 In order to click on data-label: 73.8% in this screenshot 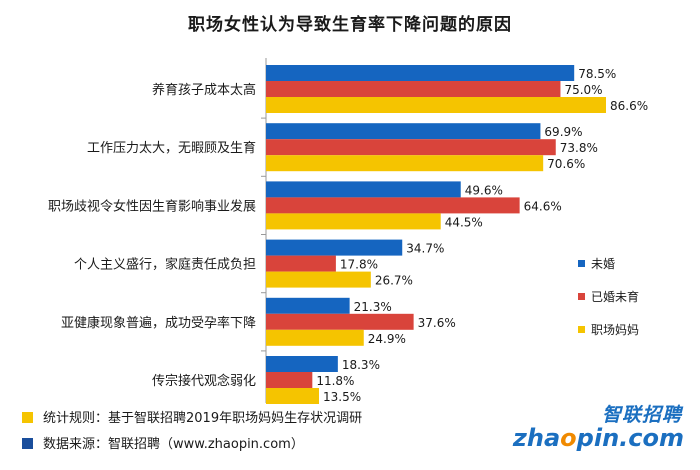, I will do `click(579, 148)`.